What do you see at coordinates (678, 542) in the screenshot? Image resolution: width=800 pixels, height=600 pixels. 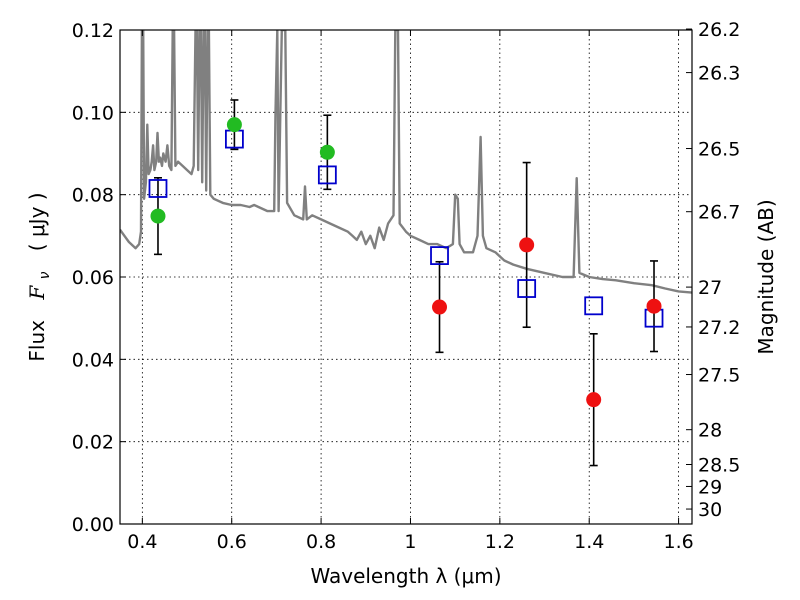 I see `x-tick-label: 1.6` at bounding box center [678, 542].